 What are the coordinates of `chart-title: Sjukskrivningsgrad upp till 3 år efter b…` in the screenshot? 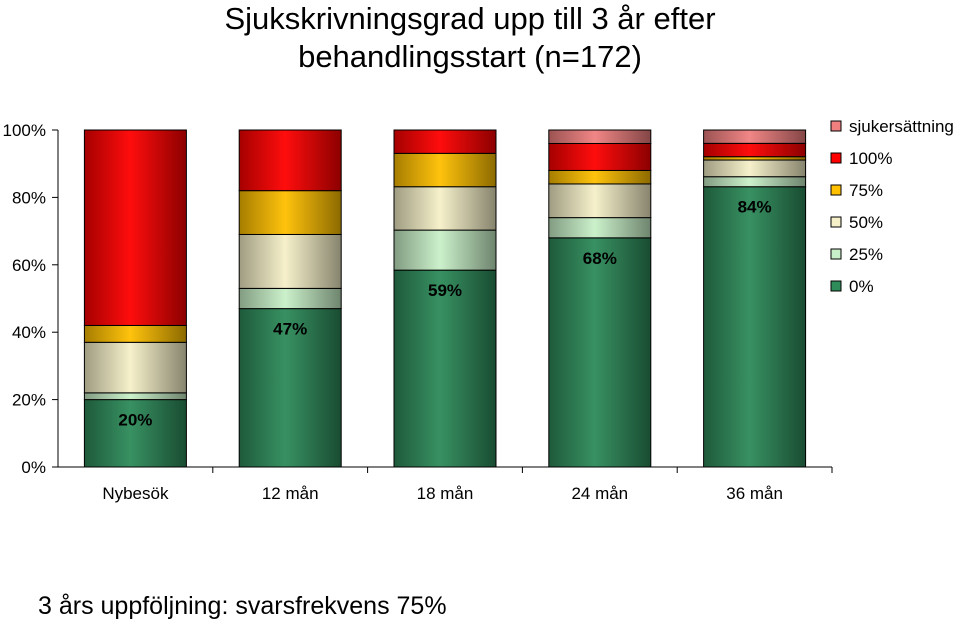 It's located at (470, 38).